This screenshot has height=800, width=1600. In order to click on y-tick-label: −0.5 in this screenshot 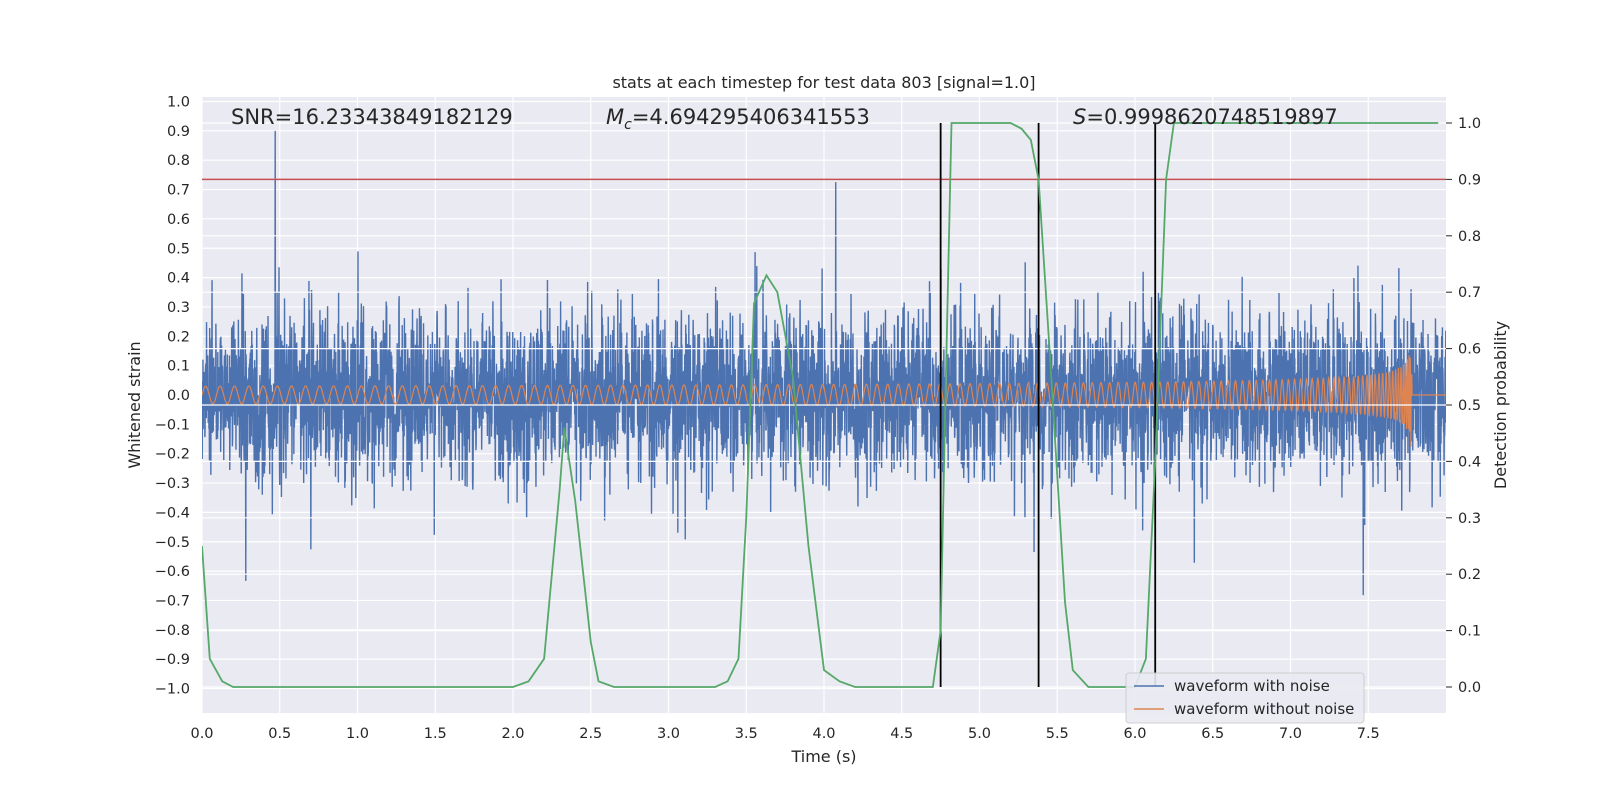, I will do `click(172, 543)`.